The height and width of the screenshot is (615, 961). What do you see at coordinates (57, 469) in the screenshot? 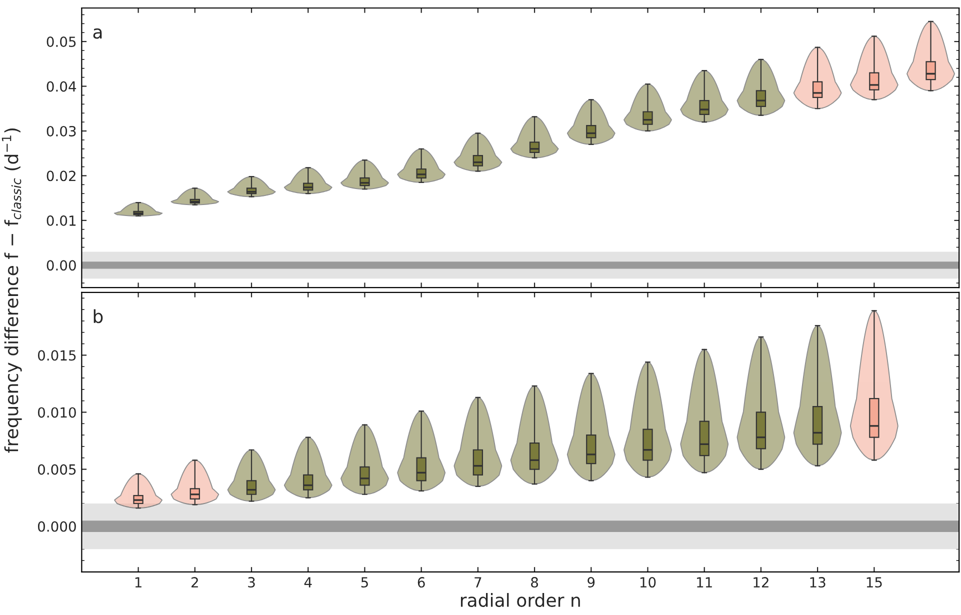
I see `y-tick-label: 0.005` at bounding box center [57, 469].